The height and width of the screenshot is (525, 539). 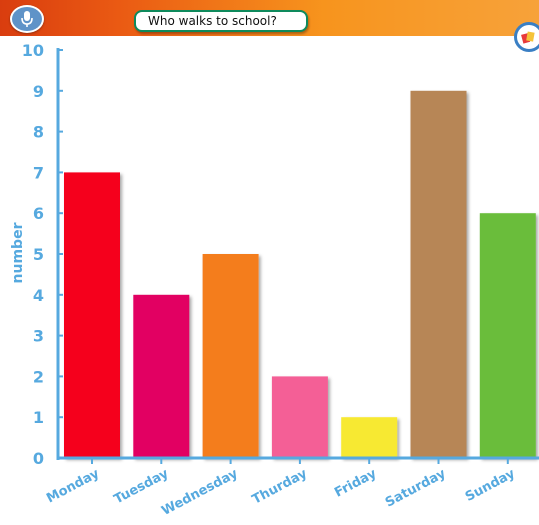 What do you see at coordinates (38, 458) in the screenshot?
I see `y-tick-label-0: 0` at bounding box center [38, 458].